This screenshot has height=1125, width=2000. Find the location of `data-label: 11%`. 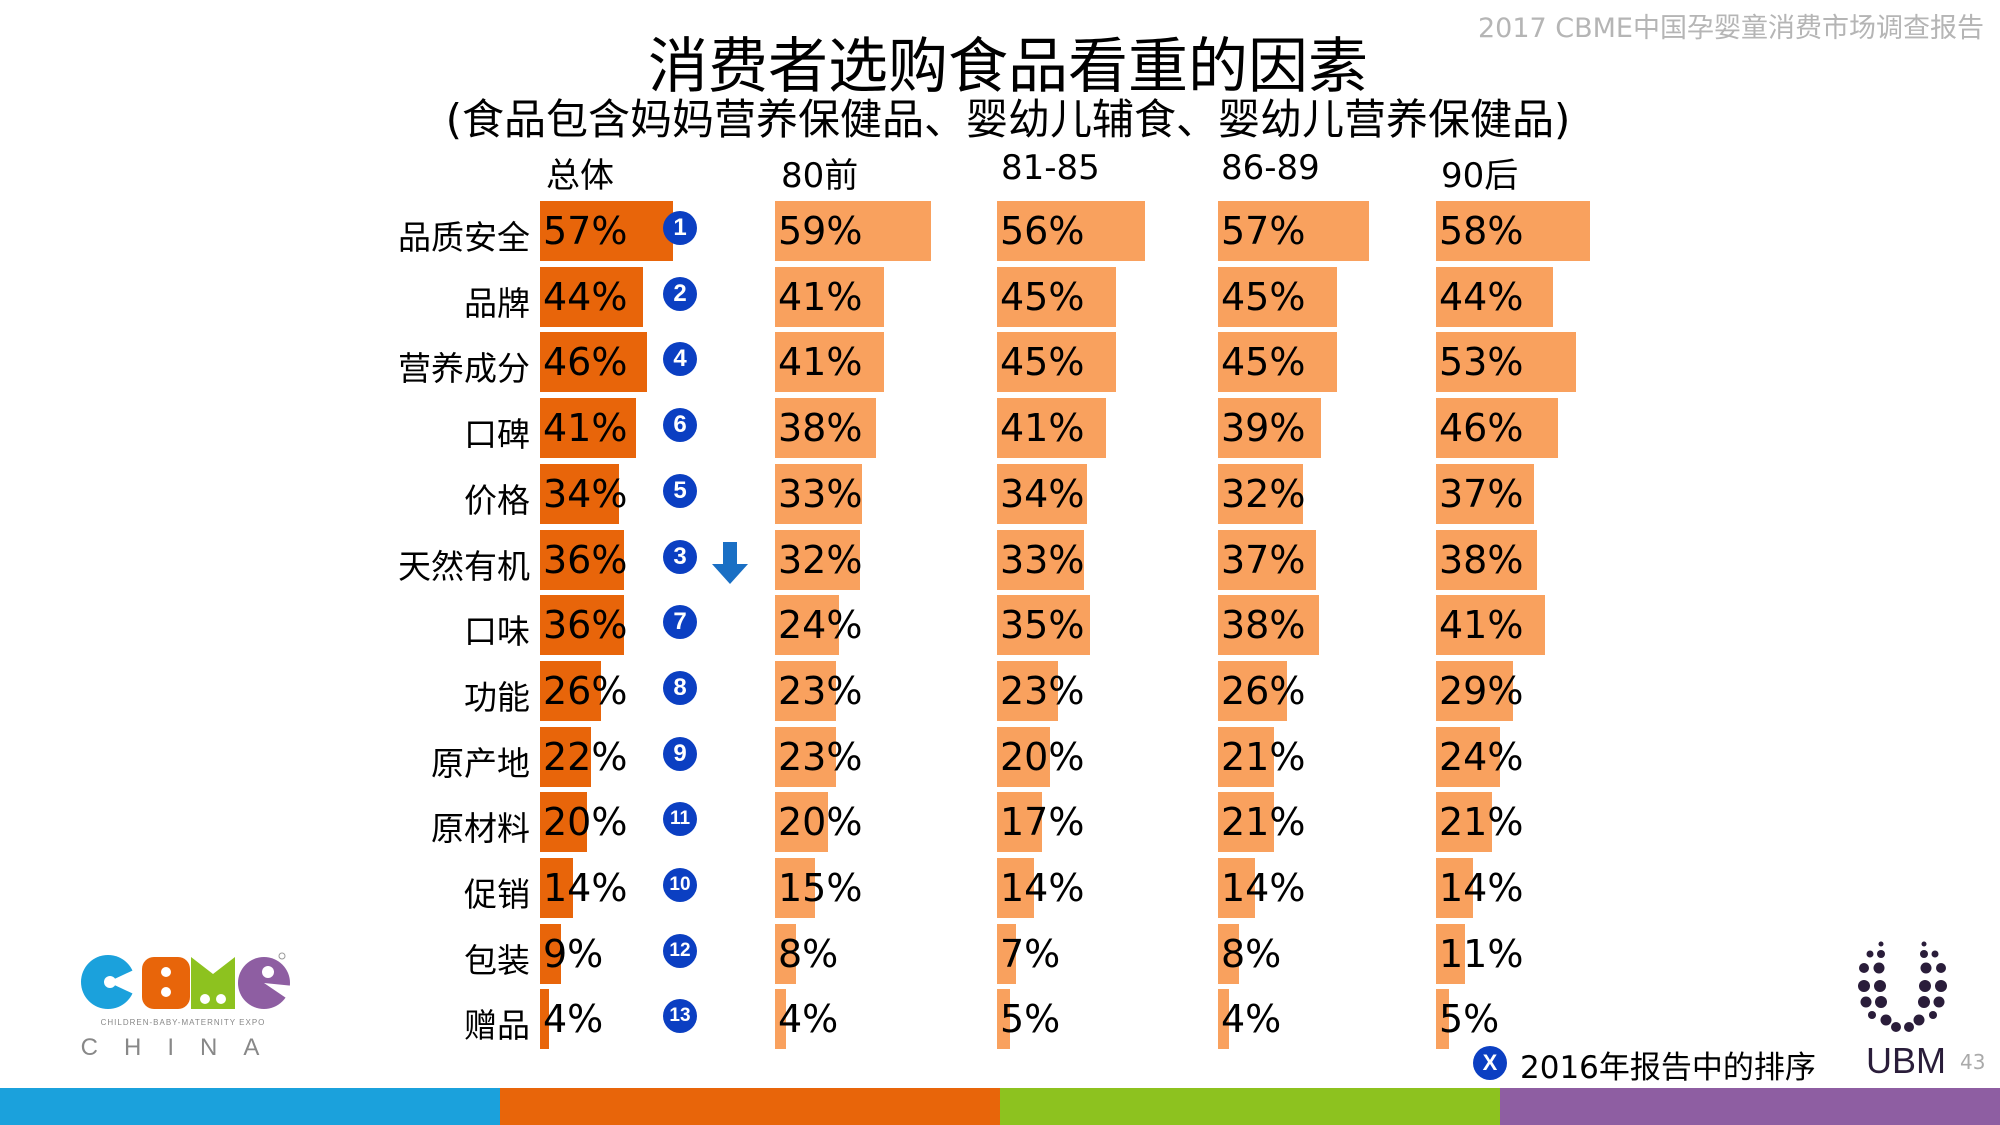

data-label: 11% is located at coordinates (1481, 953).